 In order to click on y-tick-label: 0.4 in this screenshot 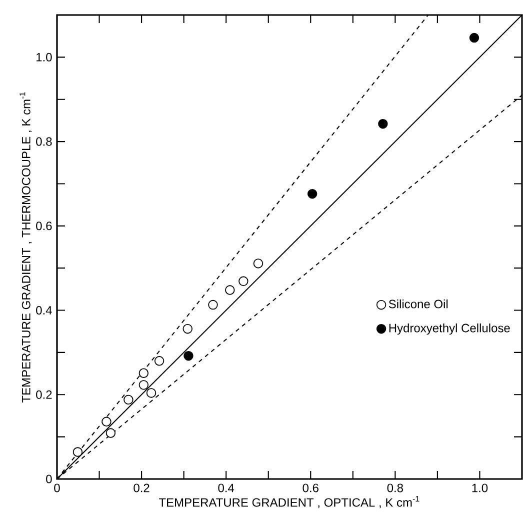, I will do `click(44, 310)`.